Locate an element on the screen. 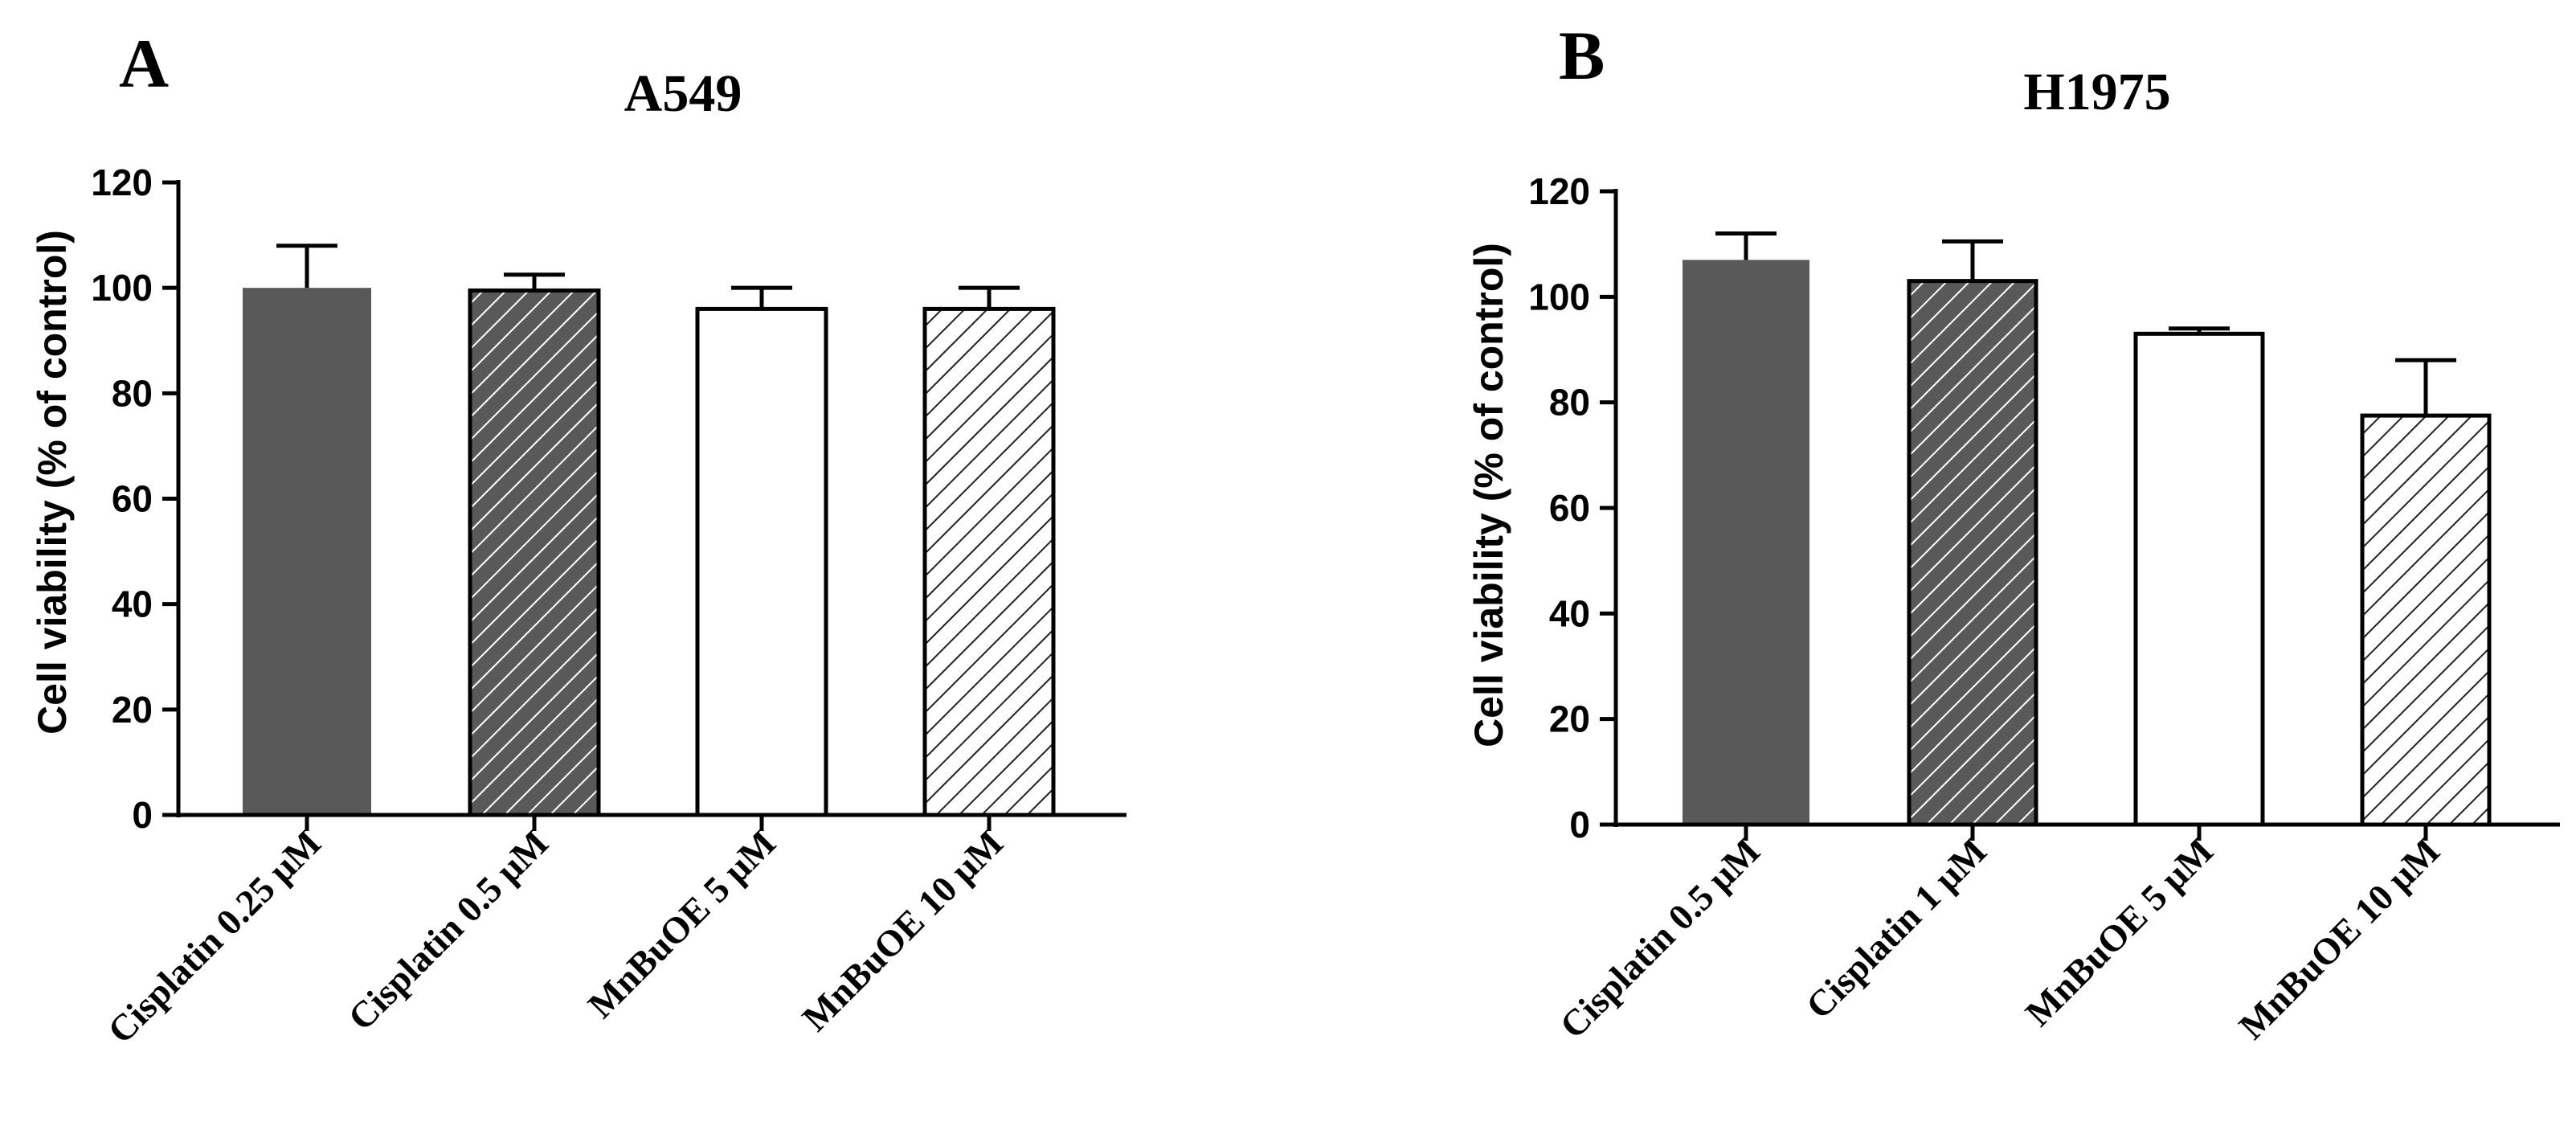 The height and width of the screenshot is (1130, 2576). chart-title-a549: A549 is located at coordinates (683, 93).